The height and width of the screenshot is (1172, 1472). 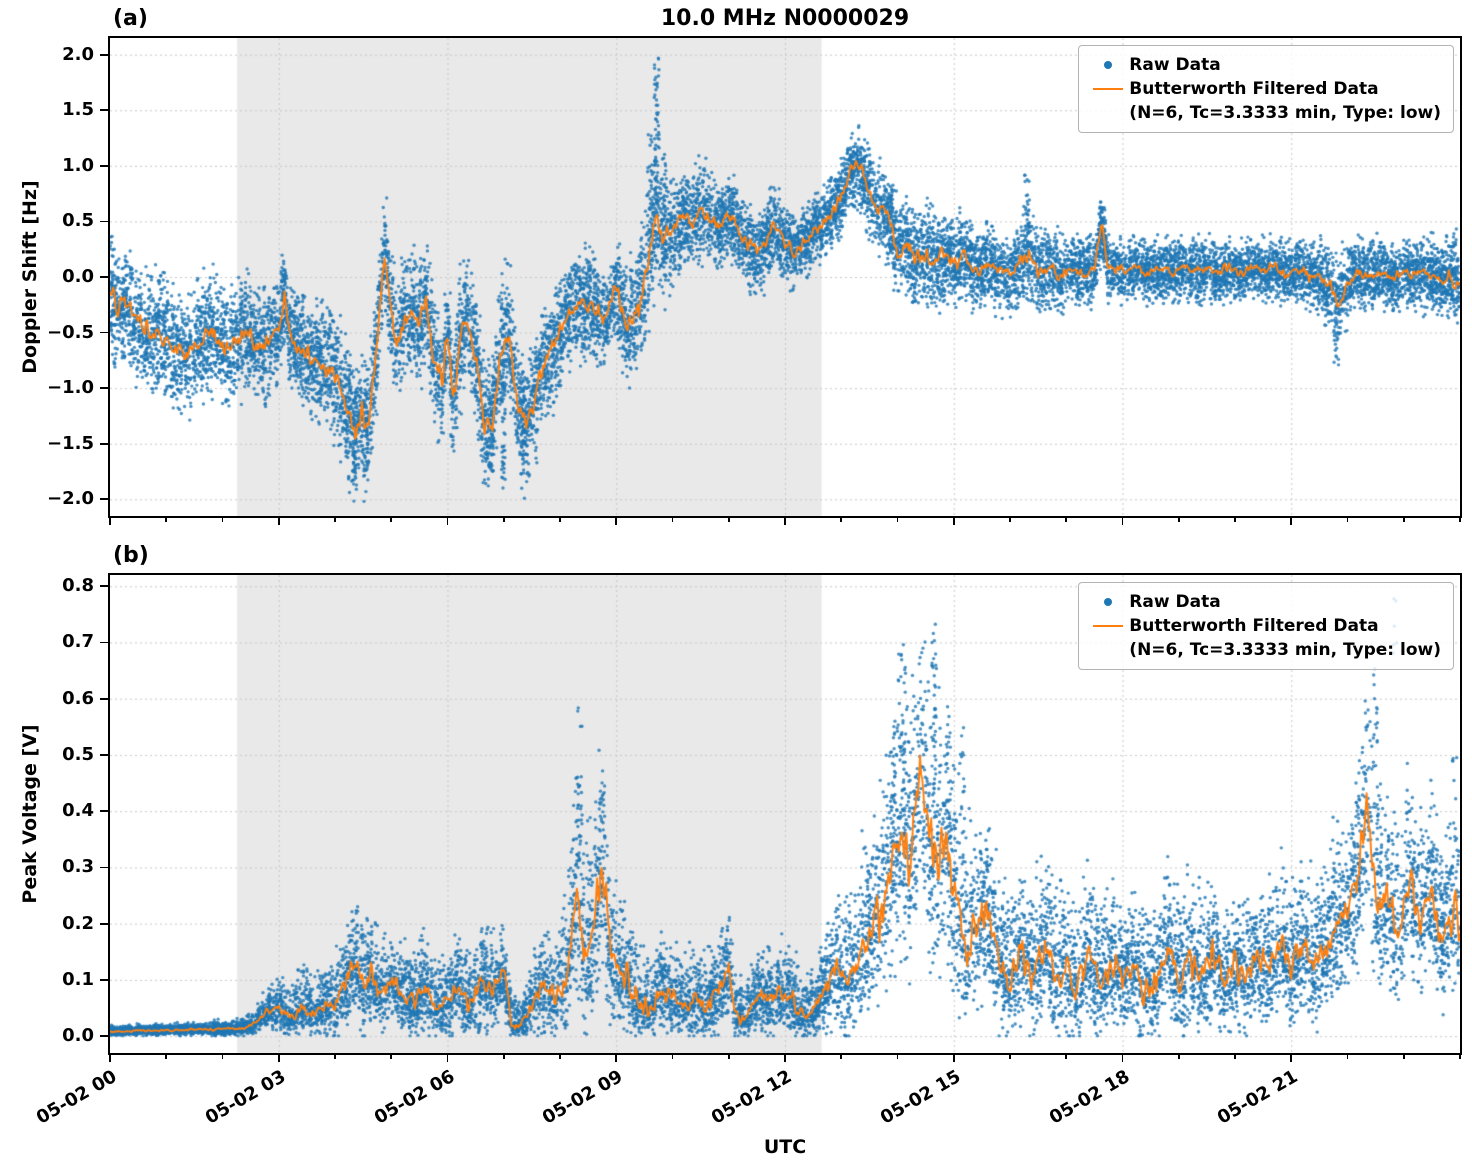 What do you see at coordinates (70, 499) in the screenshot?
I see `y-tick-label: −2.0` at bounding box center [70, 499].